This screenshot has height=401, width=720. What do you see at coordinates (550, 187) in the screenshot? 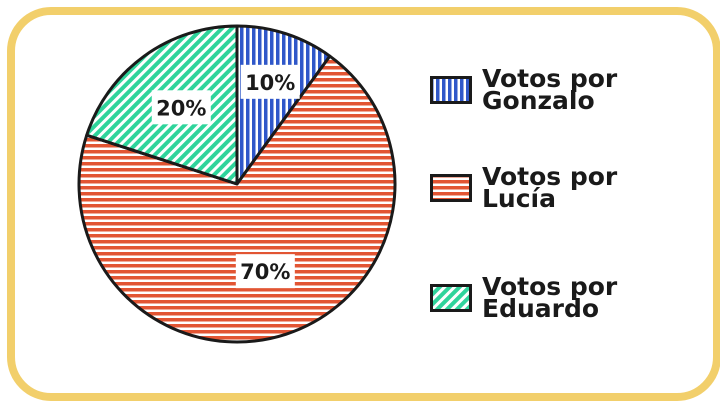
I see `legend-label-lucia: Votos por Lucía` at bounding box center [550, 187].